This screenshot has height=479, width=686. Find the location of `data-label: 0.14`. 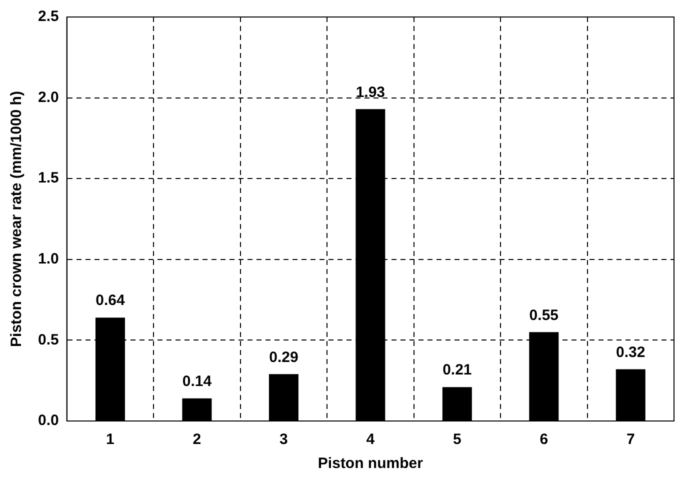

data-label: 0.14 is located at coordinates (197, 381).